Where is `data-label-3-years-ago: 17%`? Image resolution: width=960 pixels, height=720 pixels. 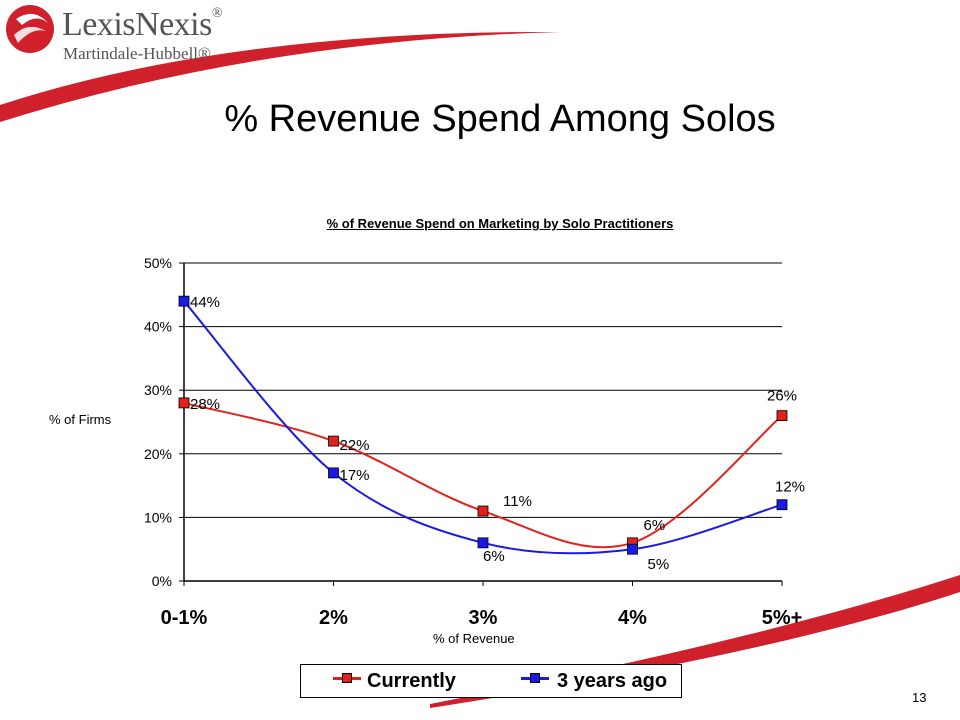 data-label-3-years-ago: 17% is located at coordinates (355, 475).